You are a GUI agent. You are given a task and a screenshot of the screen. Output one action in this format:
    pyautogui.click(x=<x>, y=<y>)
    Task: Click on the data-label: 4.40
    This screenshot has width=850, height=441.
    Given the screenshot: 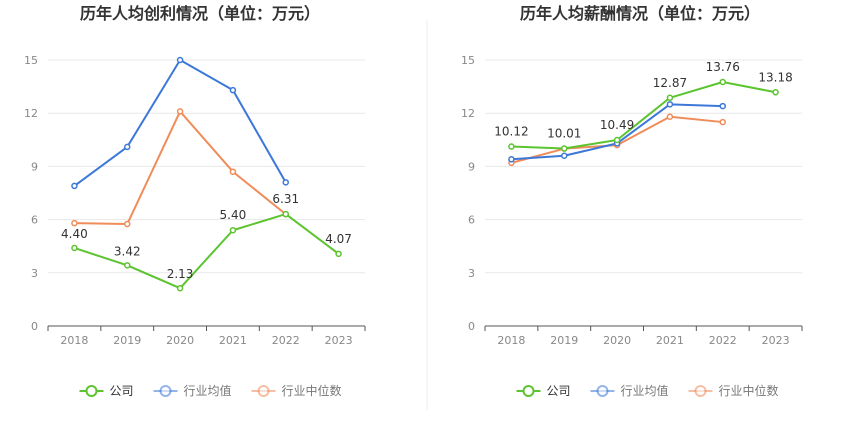 What is the action you would take?
    pyautogui.click(x=74, y=234)
    